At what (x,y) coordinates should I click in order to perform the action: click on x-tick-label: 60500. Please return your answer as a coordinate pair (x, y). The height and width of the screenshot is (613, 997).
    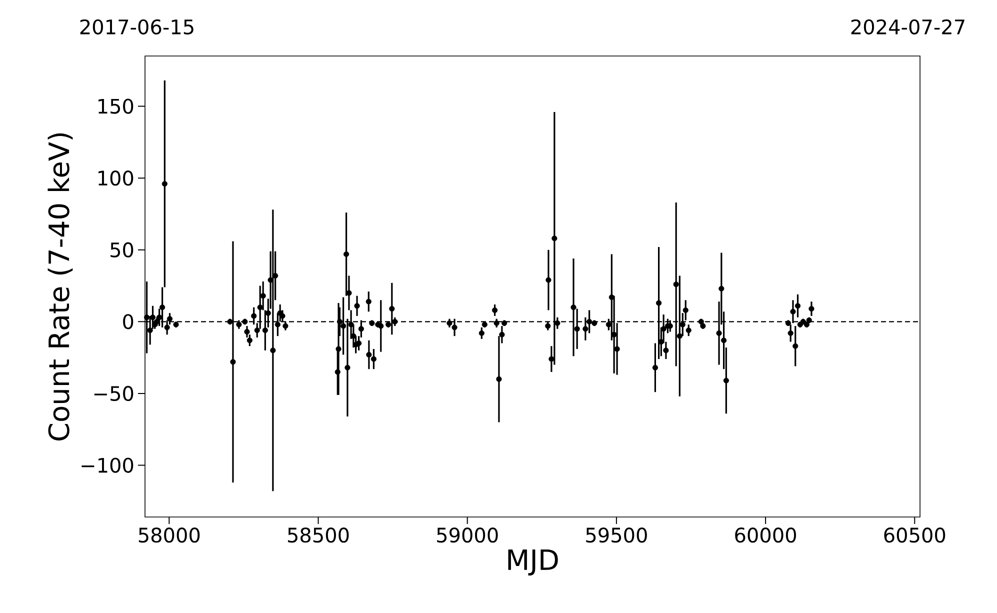
    Looking at the image, I should click on (915, 535).